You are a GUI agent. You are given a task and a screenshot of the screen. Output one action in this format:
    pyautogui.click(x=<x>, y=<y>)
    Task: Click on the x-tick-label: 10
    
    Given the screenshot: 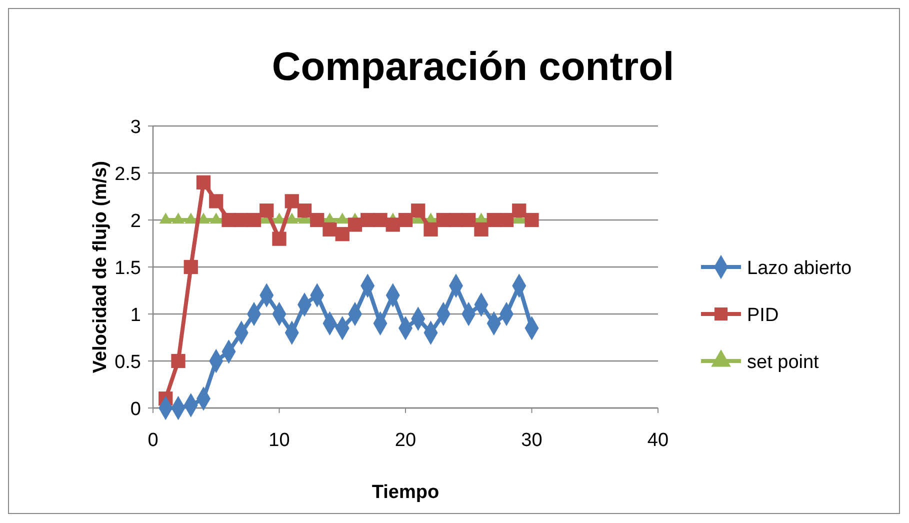 What is the action you would take?
    pyautogui.click(x=279, y=440)
    